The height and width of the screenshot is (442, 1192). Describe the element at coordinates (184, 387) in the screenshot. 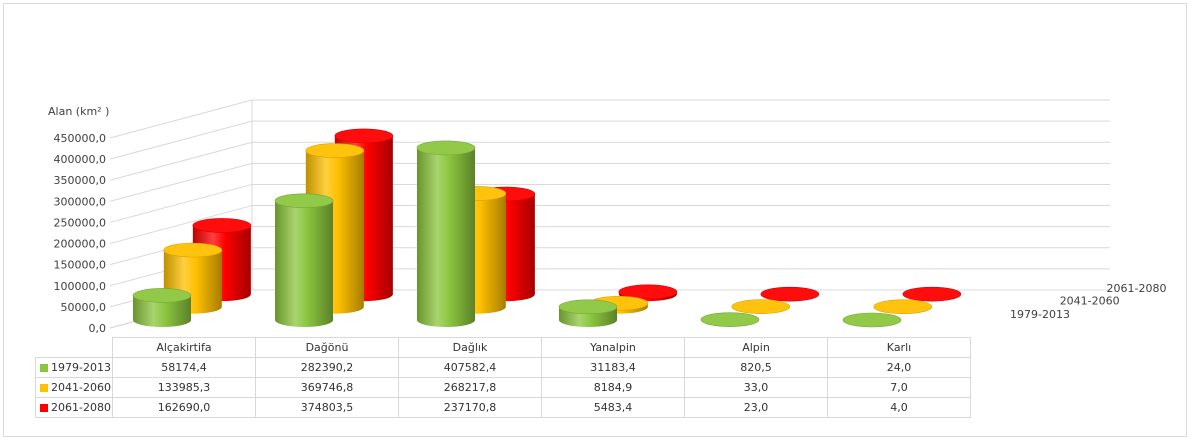

I see `table-cell: 133985,3` at that location.